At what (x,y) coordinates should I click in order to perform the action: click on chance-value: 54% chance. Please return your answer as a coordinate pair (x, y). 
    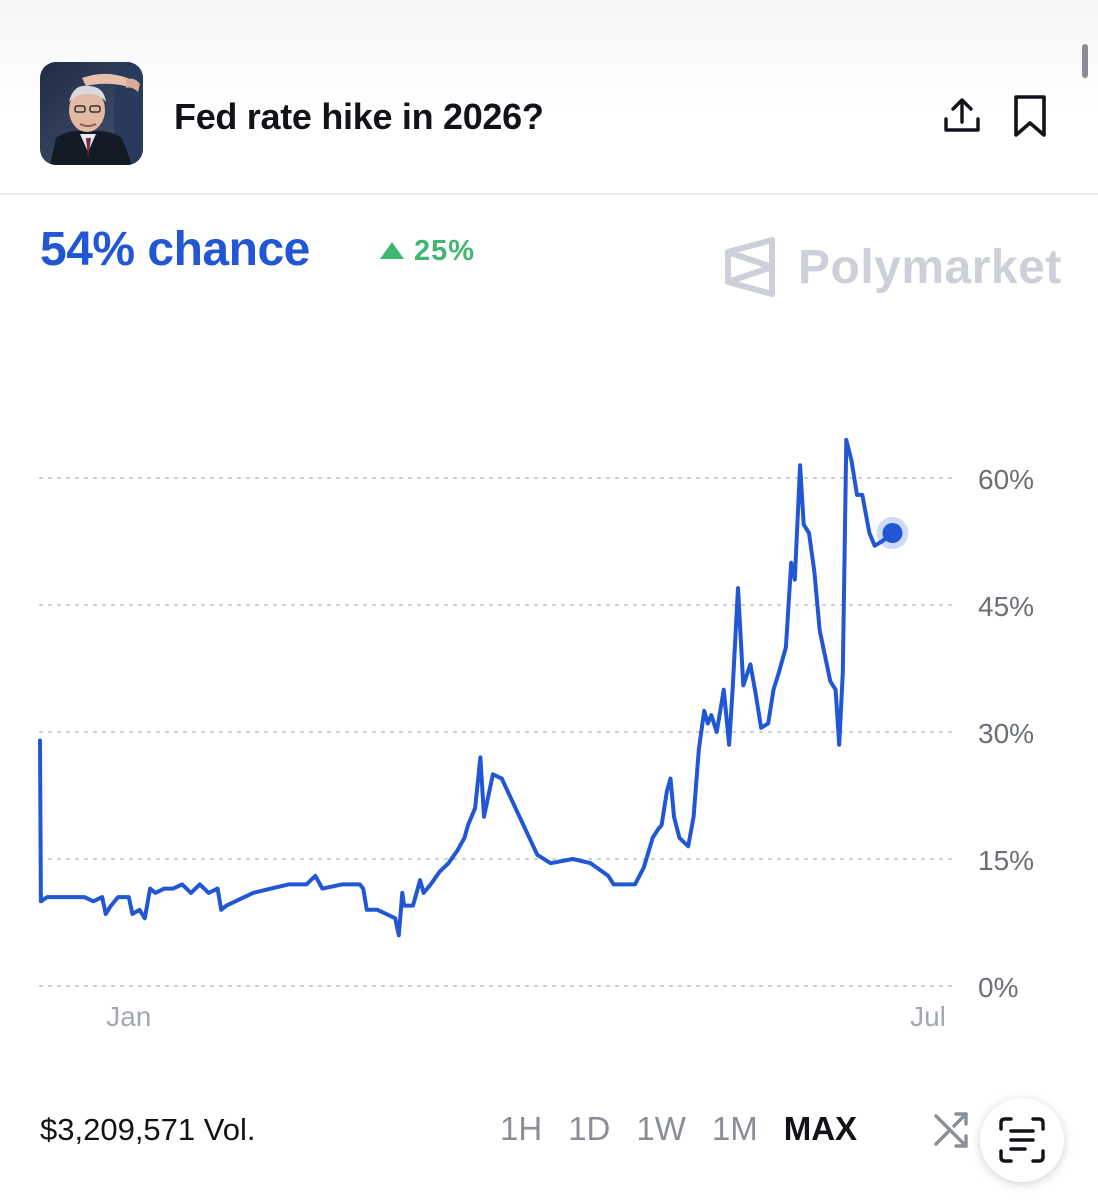
    Looking at the image, I should click on (175, 249).